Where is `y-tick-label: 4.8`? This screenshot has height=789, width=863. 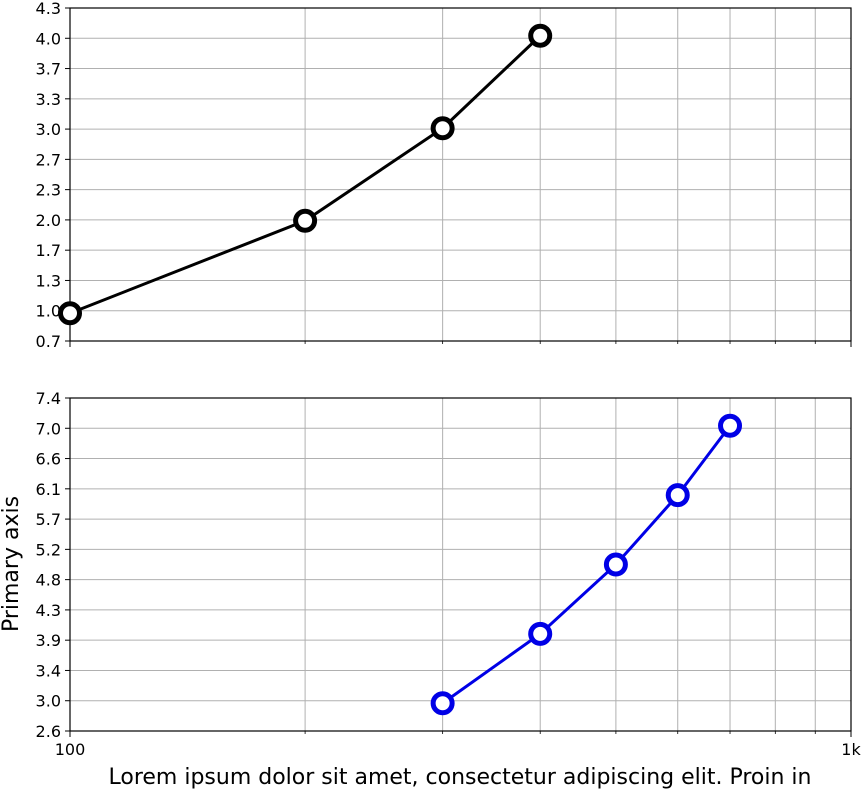
y-tick-label: 4.8 is located at coordinates (48, 580).